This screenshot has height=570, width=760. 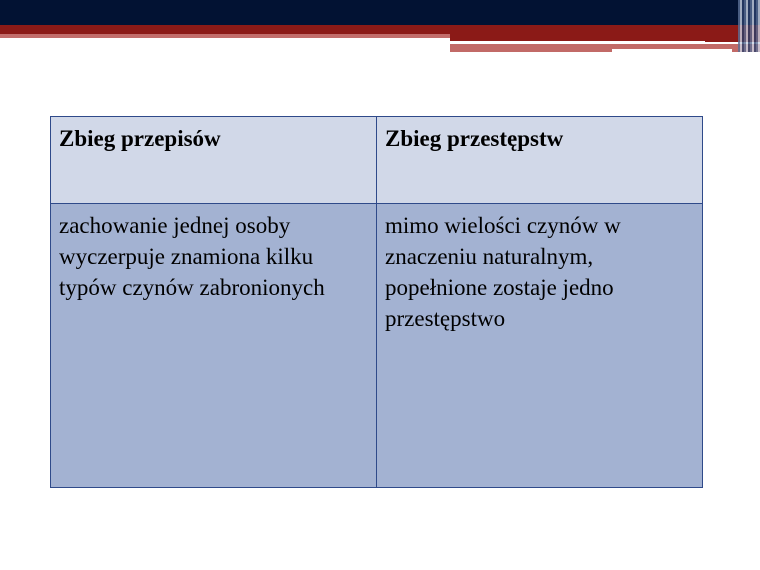 What do you see at coordinates (213, 160) in the screenshot?
I see `header-cell: Zbieg przepisów` at bounding box center [213, 160].